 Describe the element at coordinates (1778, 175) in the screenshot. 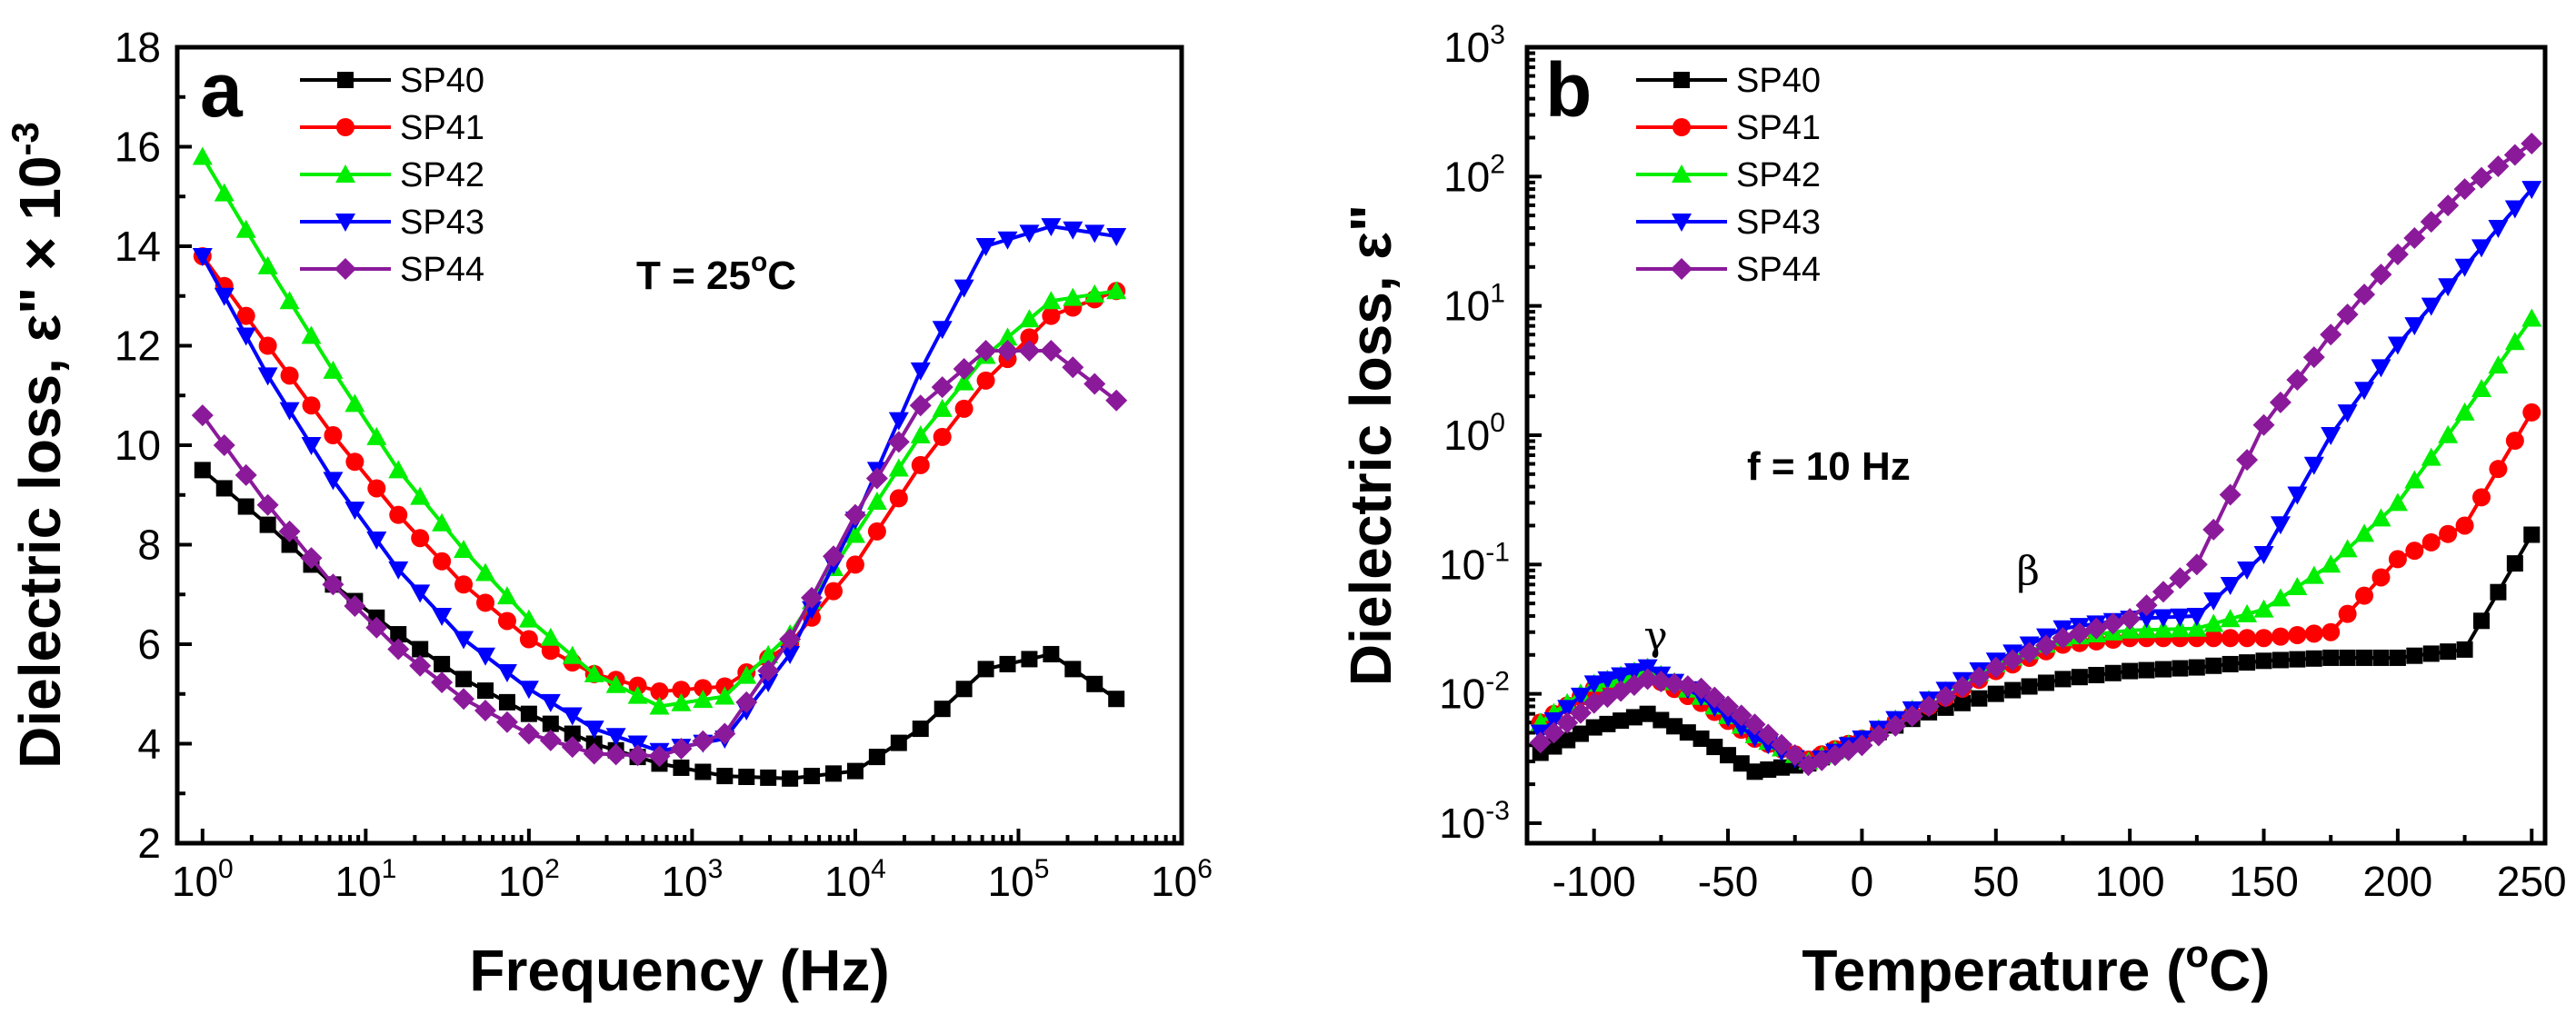

I see `legend-label-b: SP42` at that location.